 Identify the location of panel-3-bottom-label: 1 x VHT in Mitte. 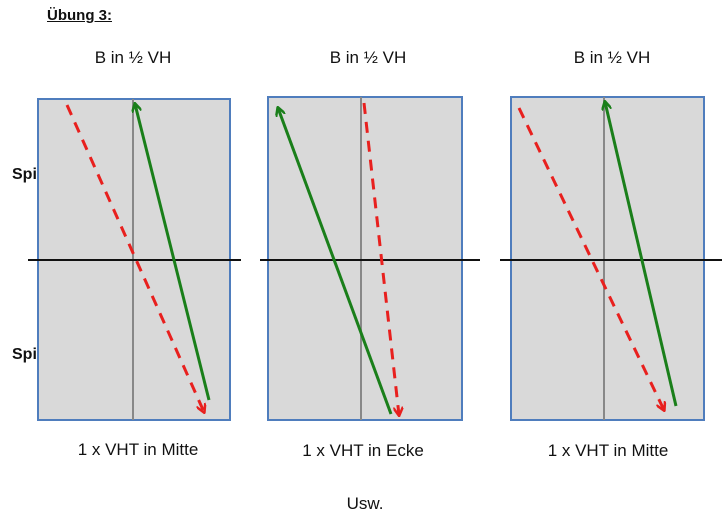
(608, 450).